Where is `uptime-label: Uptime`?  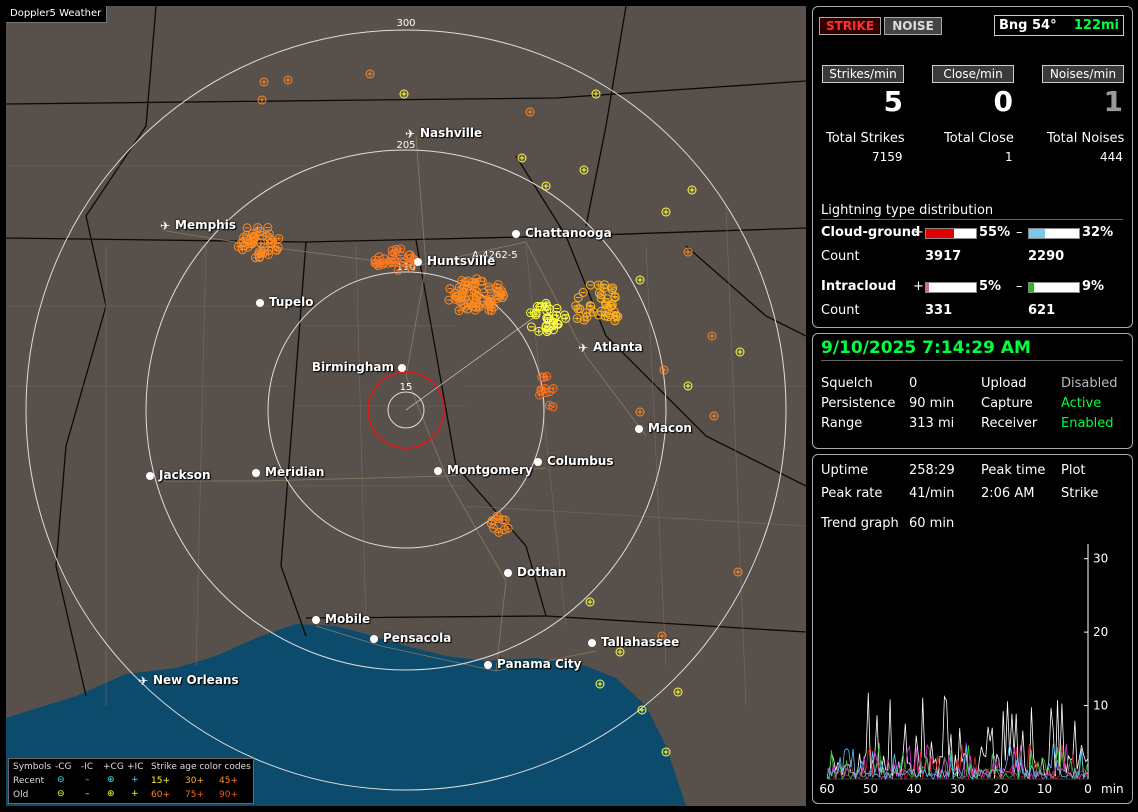 uptime-label: Uptime is located at coordinates (845, 470).